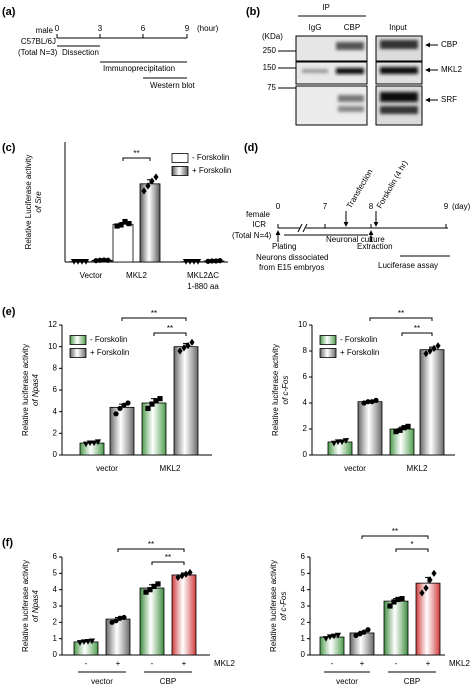 The image size is (474, 686). What do you see at coordinates (253, 12) in the screenshot?
I see `panel-label: (b)` at bounding box center [253, 12].